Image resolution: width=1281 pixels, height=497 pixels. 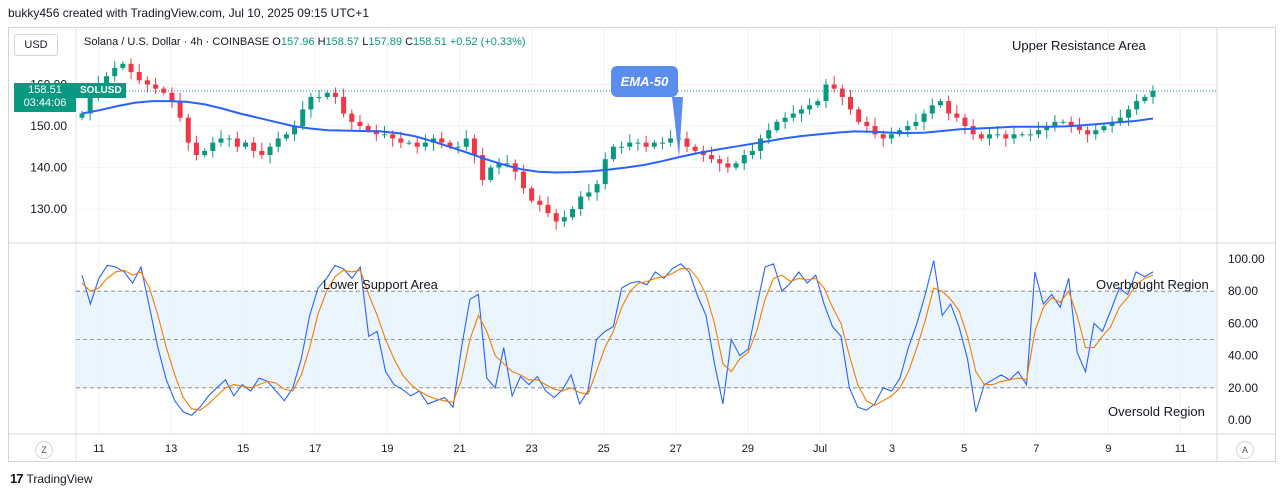 What do you see at coordinates (45, 90) in the screenshot?
I see `last-price: 158.51` at bounding box center [45, 90].